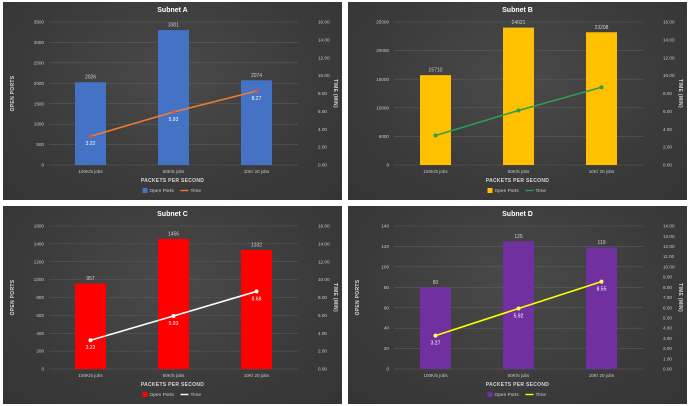 The width and height of the screenshot is (690, 406). What do you see at coordinates (436, 283) in the screenshot?
I see `bar-value-label: 80` at bounding box center [436, 283].